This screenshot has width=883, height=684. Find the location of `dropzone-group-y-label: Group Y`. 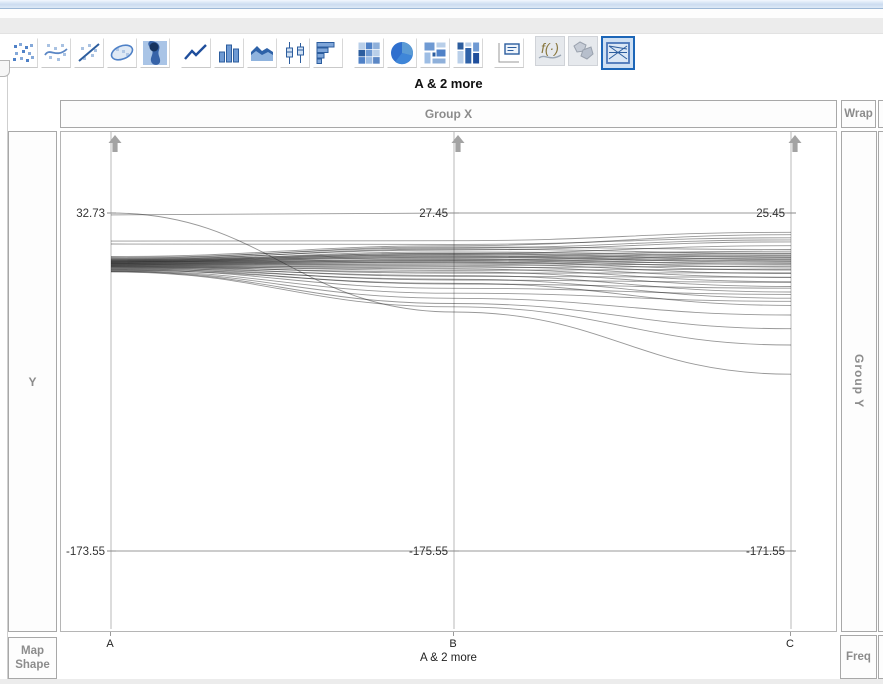

dropzone-group-y-label: Group Y is located at coordinates (859, 381).